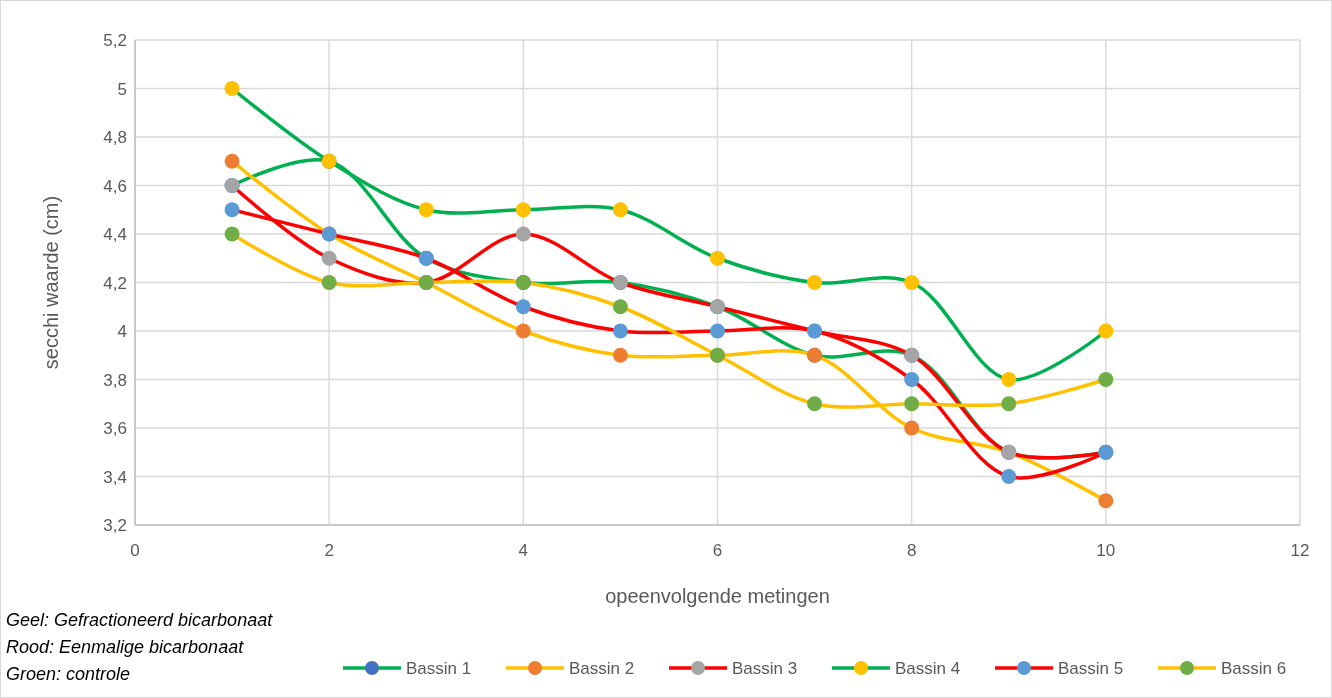  Describe the element at coordinates (717, 596) in the screenshot. I see `x-axis-title: opeenvolgende metingen` at that location.